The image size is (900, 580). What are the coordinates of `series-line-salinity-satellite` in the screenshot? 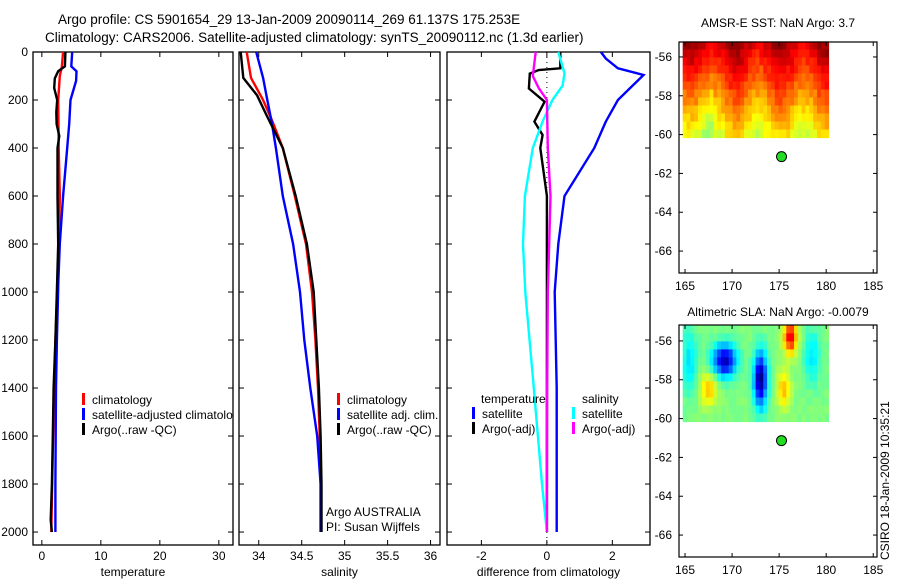 It's located at (543, 292).